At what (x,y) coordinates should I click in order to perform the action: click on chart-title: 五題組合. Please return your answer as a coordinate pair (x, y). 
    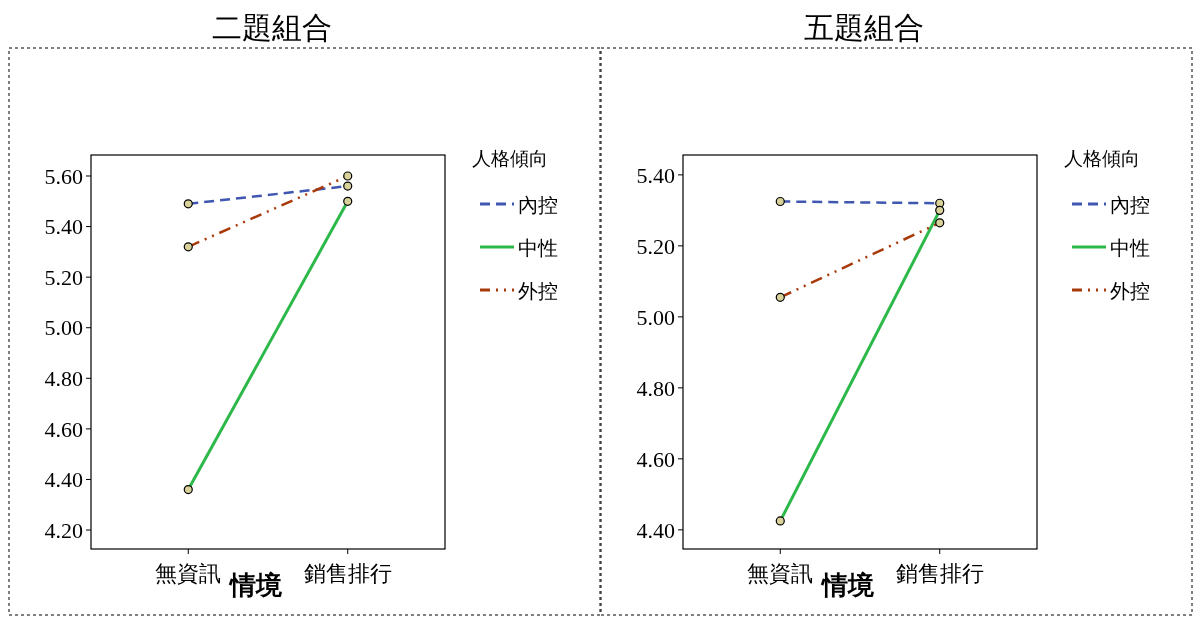
    Looking at the image, I should click on (864, 27).